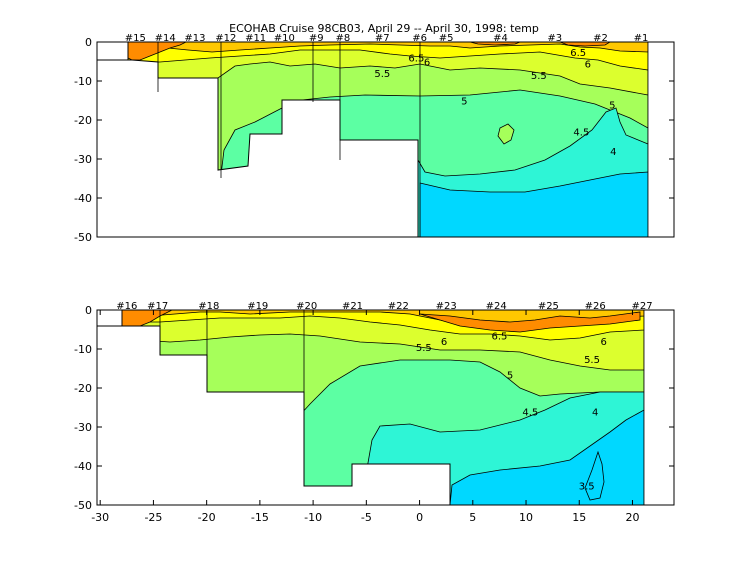 This screenshot has height=568, width=747. Describe the element at coordinates (419, 38) in the screenshot. I see `station-label: #6` at that location.